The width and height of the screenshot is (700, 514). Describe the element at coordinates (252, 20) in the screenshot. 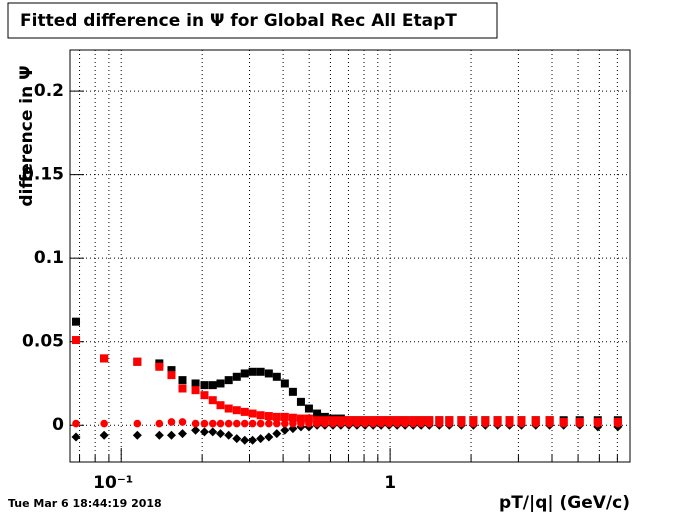

I see `title-box` at that location.